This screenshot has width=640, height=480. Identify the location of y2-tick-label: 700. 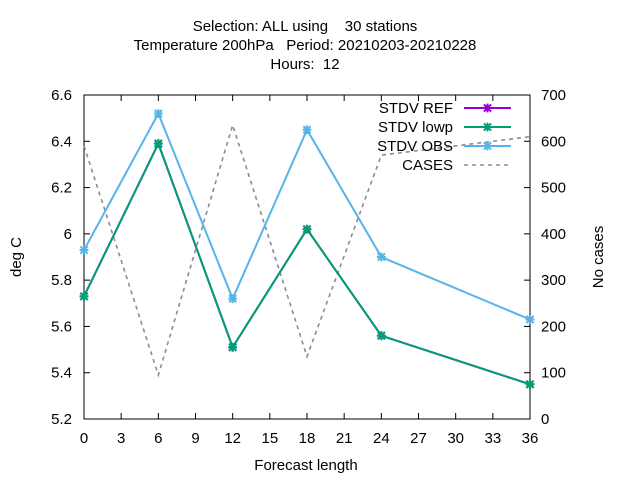
(553, 95).